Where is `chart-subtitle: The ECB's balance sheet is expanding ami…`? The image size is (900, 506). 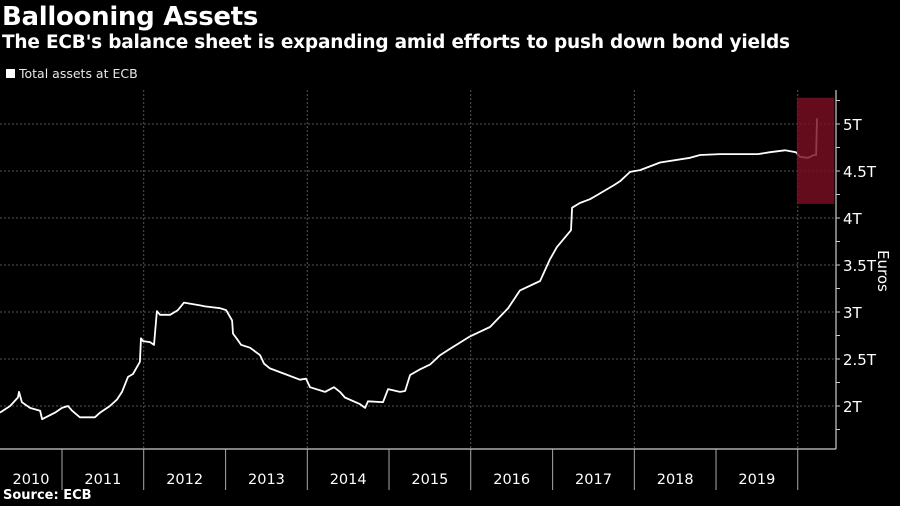 chart-subtitle: The ECB's balance sheet is expanding ami… is located at coordinates (396, 42).